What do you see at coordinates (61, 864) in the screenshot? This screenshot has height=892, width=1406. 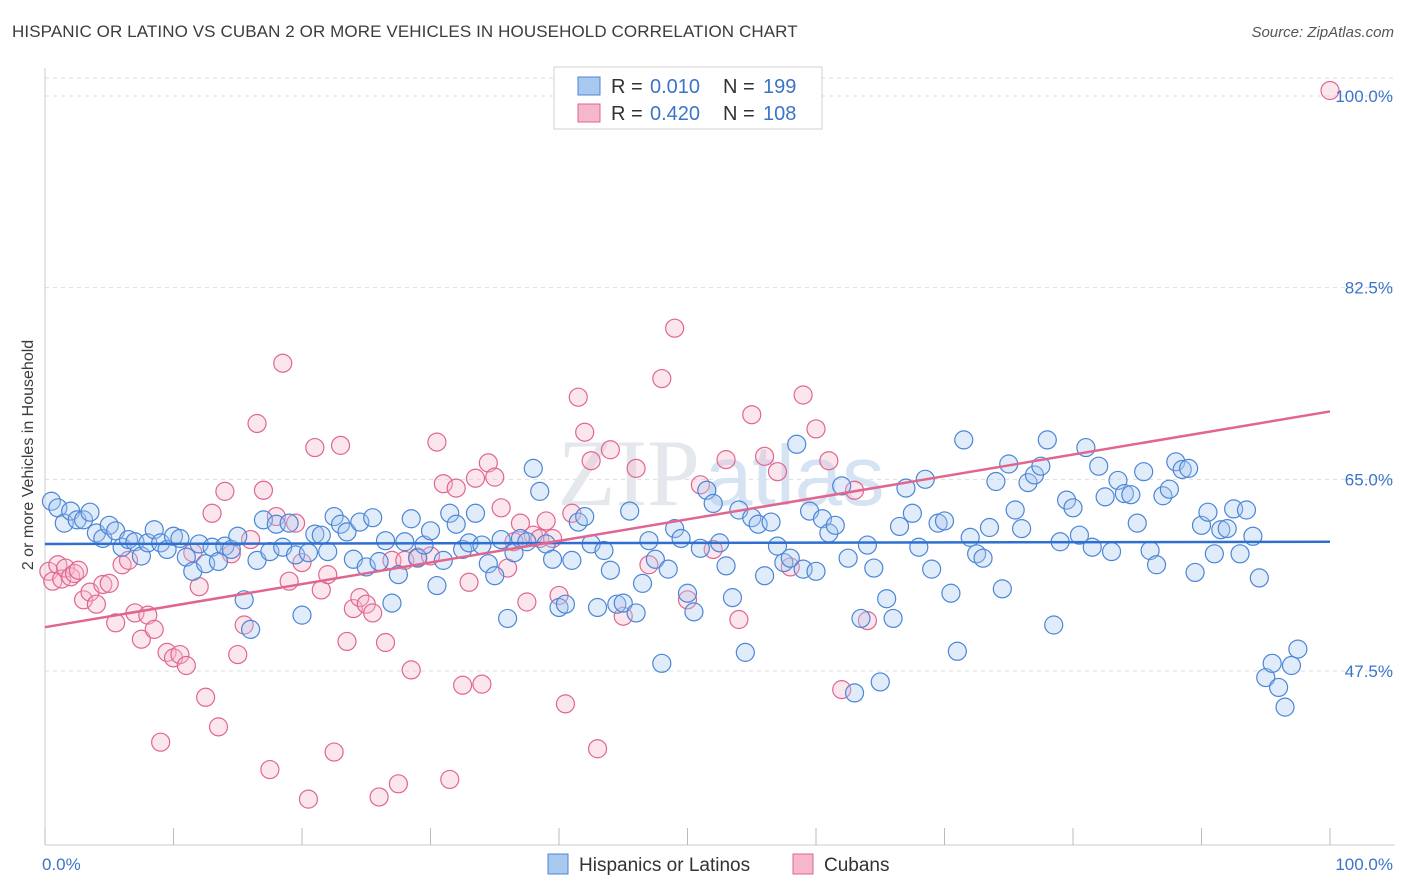 I see `x-tick-label-0: 0.0%` at bounding box center [61, 864].